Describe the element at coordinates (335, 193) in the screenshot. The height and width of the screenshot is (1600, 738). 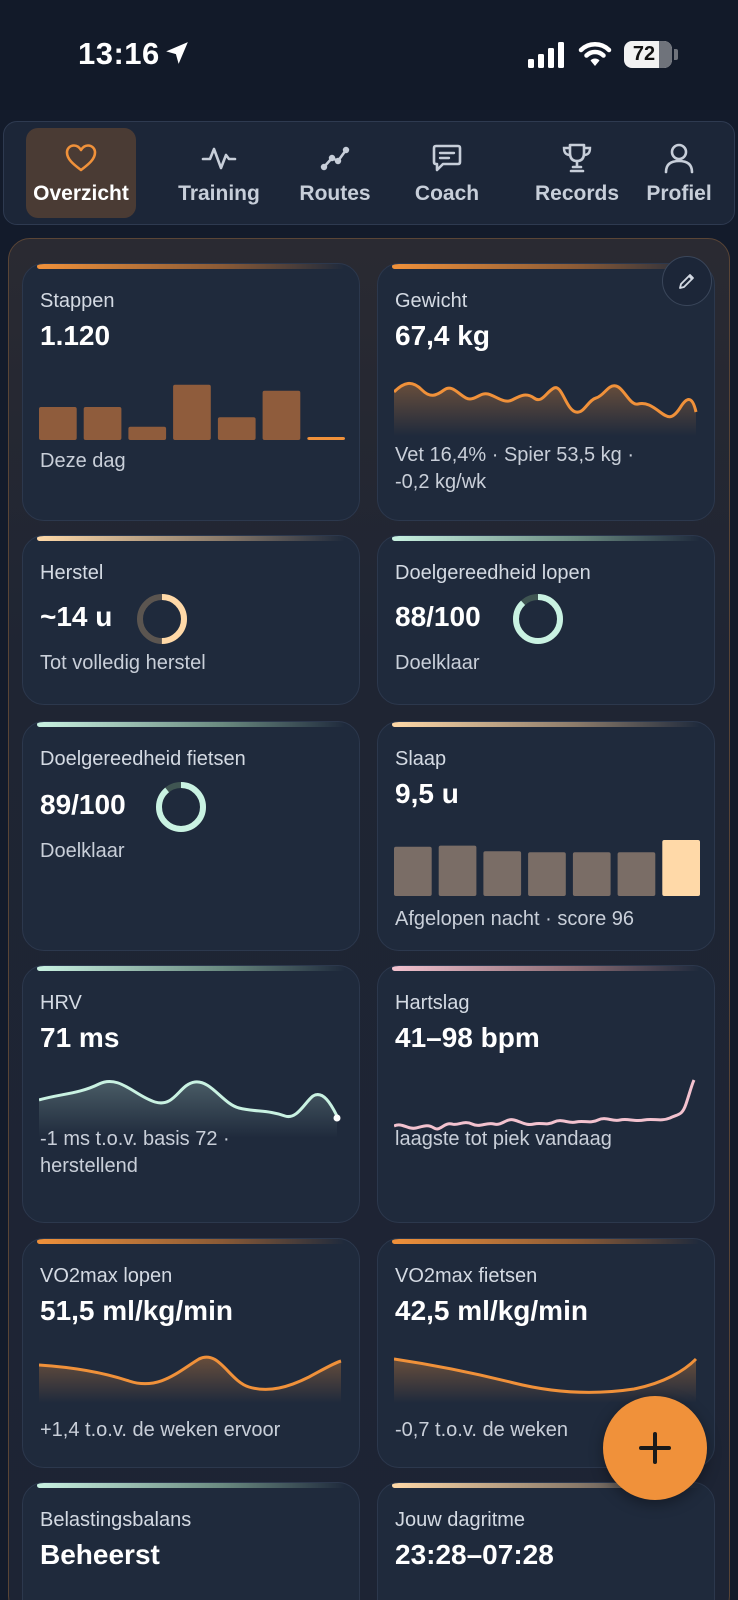
I see `tab-label: Routes` at that location.